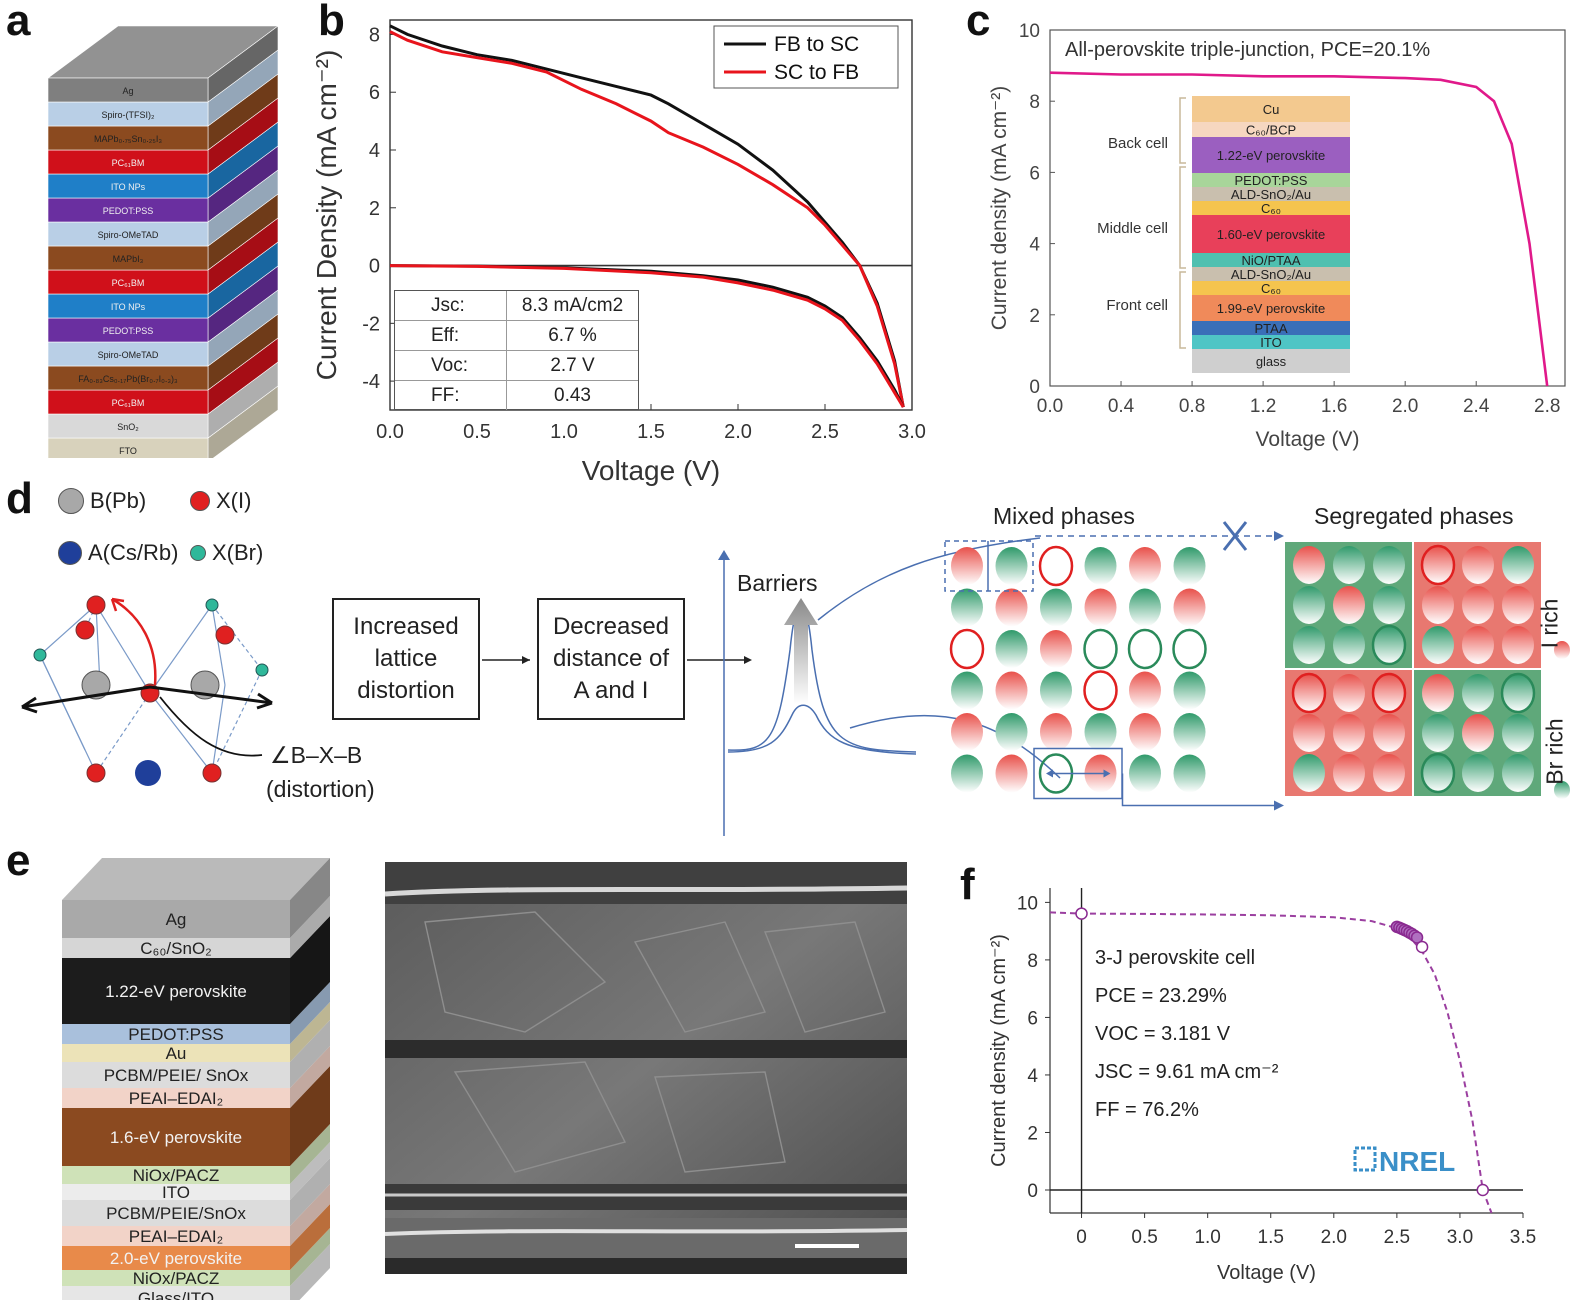  What do you see at coordinates (1032, 961) in the screenshot?
I see `y-tick-label: 8` at bounding box center [1032, 961].